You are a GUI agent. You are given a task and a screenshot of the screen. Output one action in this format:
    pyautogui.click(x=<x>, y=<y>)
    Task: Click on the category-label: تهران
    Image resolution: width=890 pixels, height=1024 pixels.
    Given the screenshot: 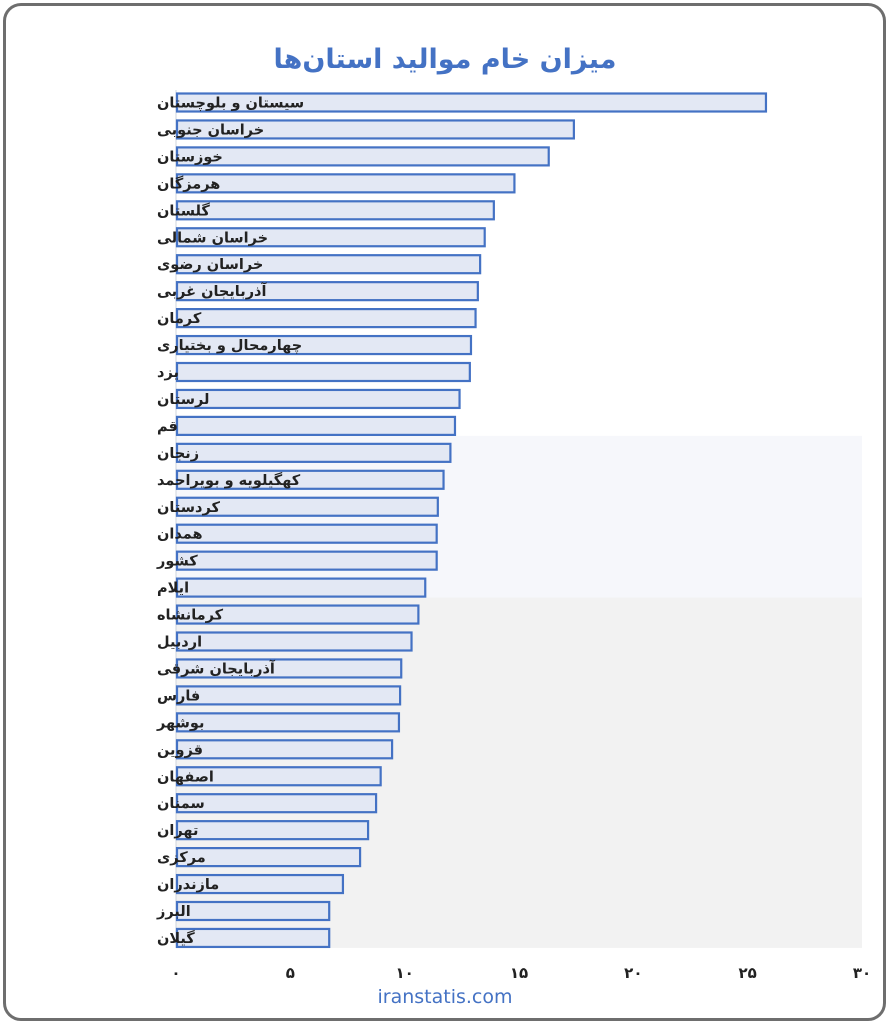 What is the action you would take?
    pyautogui.click(x=177, y=831)
    